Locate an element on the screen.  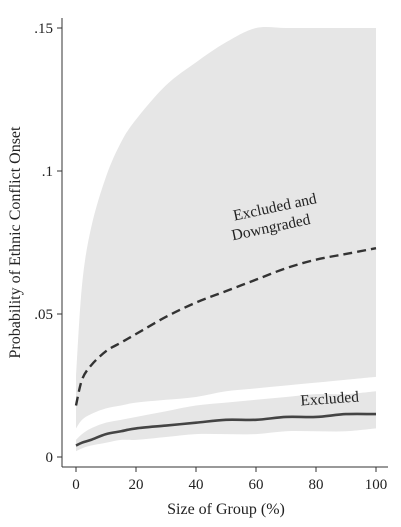
y-tick-label: .15 is located at coordinates (43, 29).